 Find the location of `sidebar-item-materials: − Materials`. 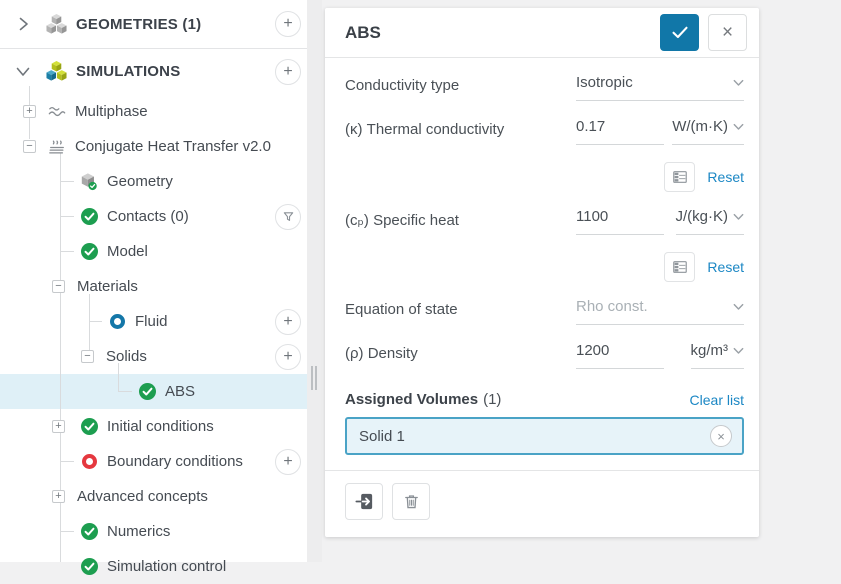

sidebar-item-materials: − Materials is located at coordinates (153, 286).